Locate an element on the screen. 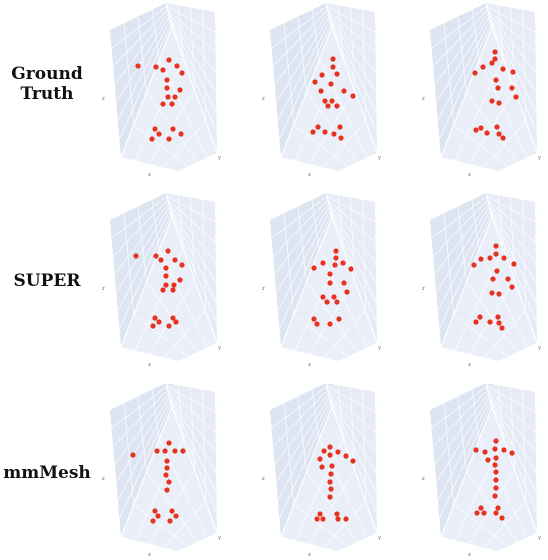 The width and height of the screenshot is (548, 560). row-label-super: SUPER is located at coordinates (48, 281).